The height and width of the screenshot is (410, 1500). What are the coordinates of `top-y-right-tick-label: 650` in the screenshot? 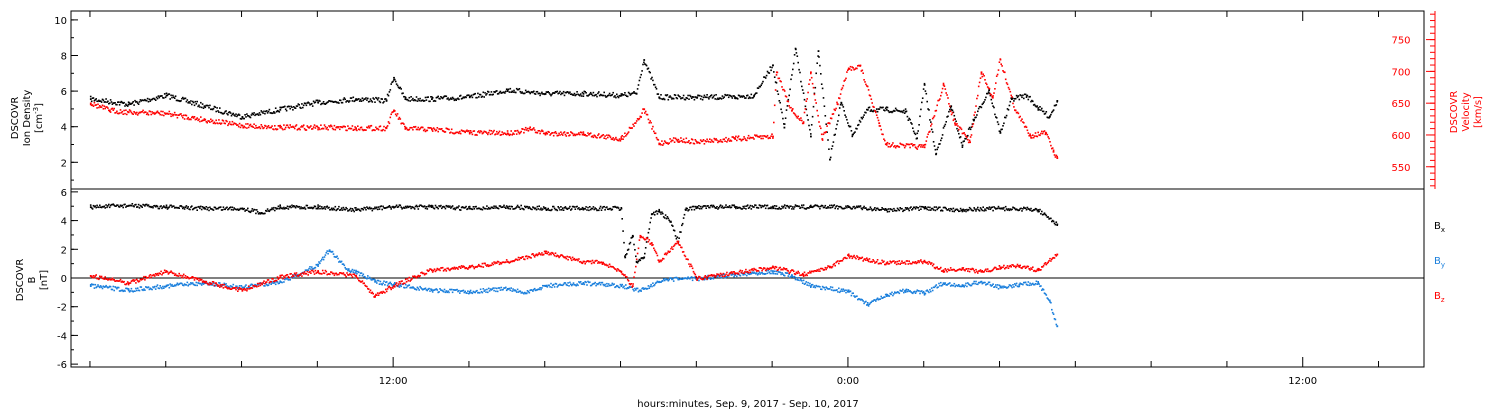 It's located at (1400, 104).